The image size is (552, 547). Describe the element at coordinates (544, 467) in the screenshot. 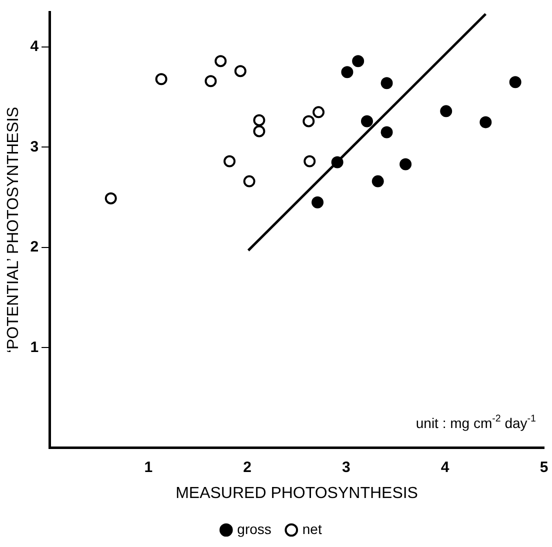

I see `x-tick-label: 5` at that location.